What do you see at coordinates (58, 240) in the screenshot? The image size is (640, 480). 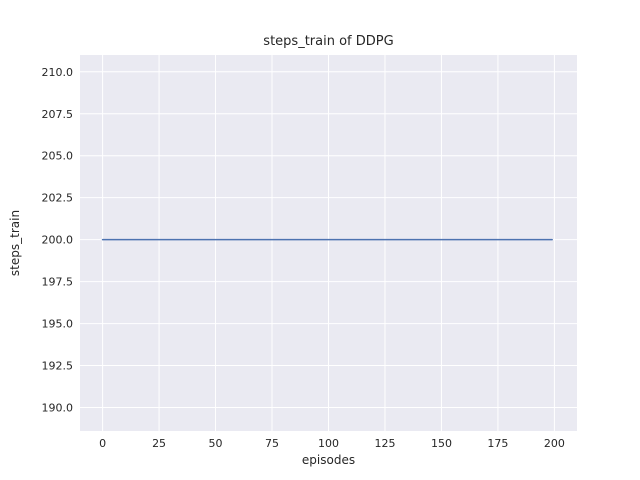 I see `y-tick-label: 200.0` at bounding box center [58, 240].